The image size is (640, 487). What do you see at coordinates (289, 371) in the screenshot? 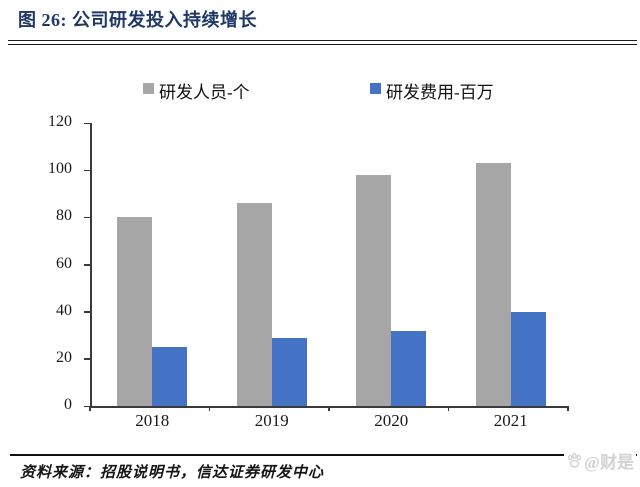
I see `bar-rd-expense-2019` at bounding box center [289, 371].